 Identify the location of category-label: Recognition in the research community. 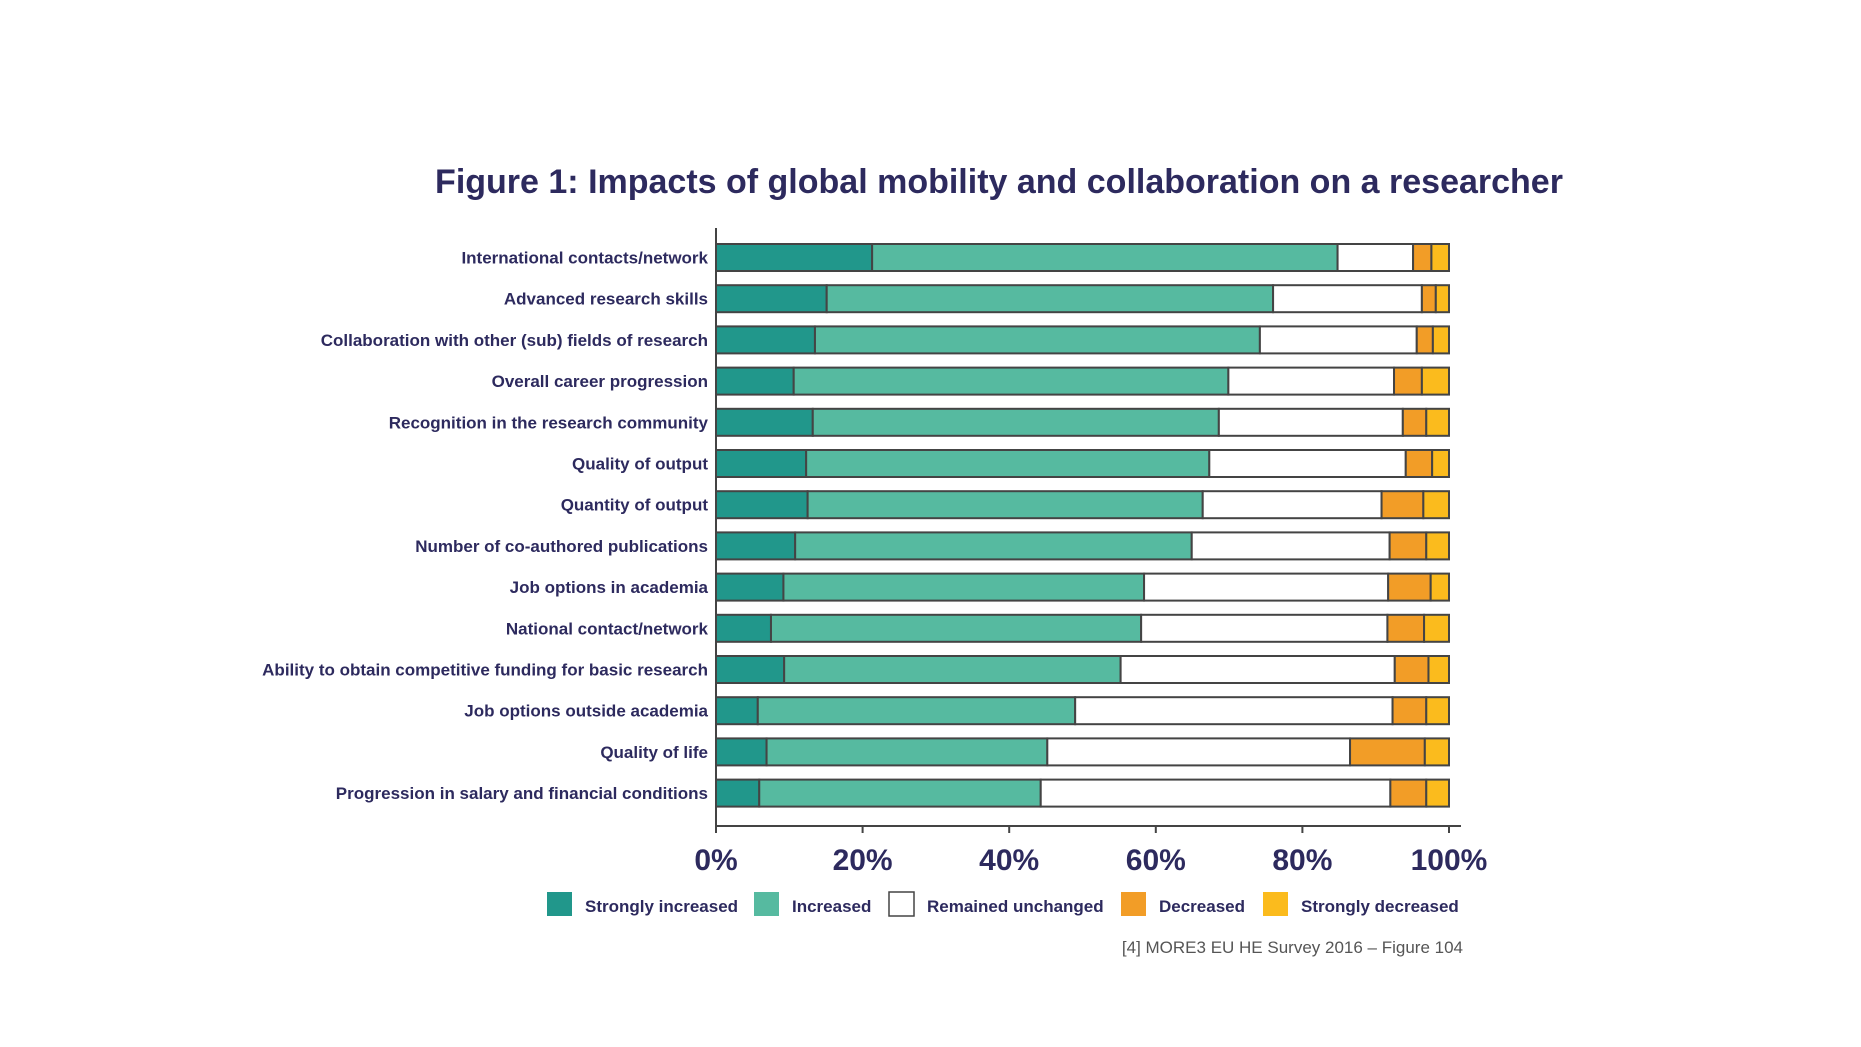
(549, 422).